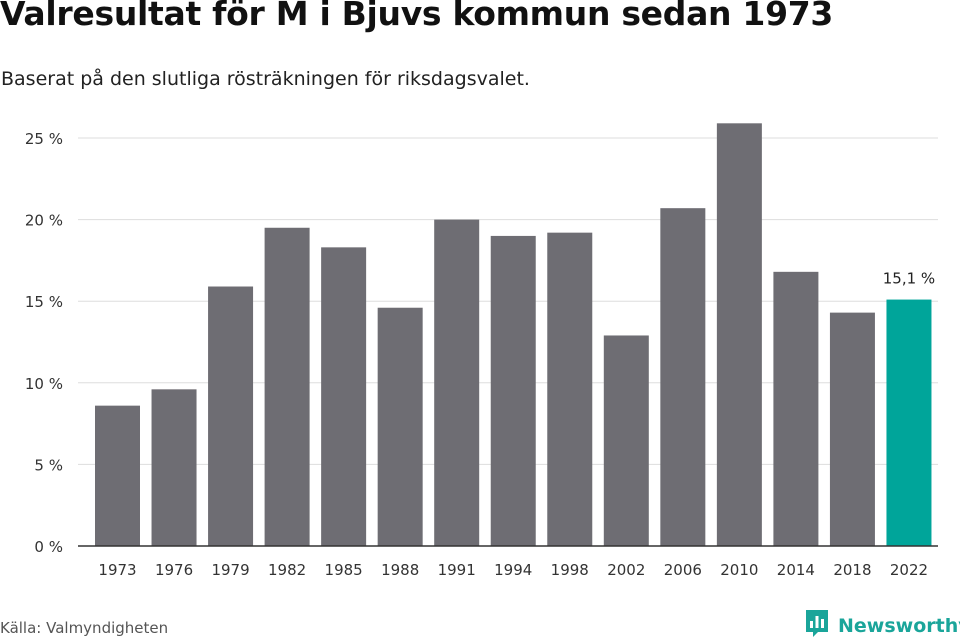  Describe the element at coordinates (683, 377) in the screenshot. I see `bar-2006` at that location.